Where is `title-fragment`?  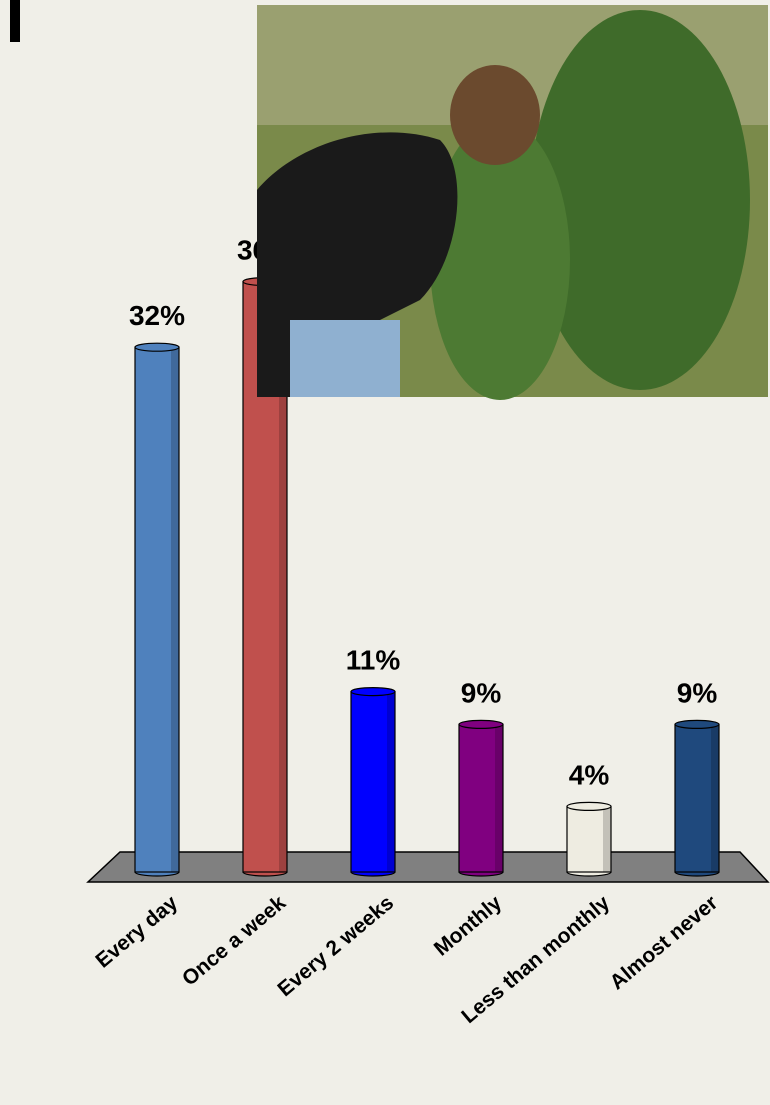
title-fragment is located at coordinates (15, 21).